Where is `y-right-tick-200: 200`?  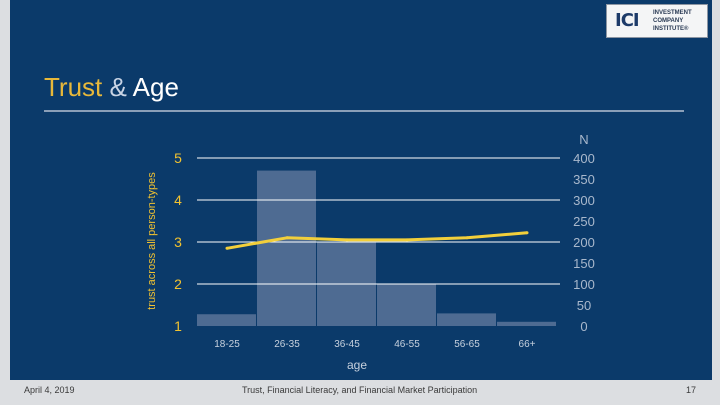 y-right-tick-200: 200 is located at coordinates (584, 242).